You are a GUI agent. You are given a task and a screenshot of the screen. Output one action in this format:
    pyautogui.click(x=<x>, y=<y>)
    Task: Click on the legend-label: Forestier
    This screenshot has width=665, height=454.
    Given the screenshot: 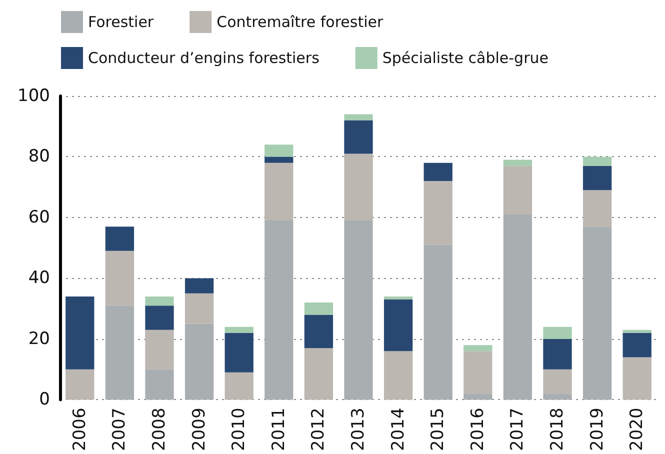 What is the action you would take?
    pyautogui.click(x=121, y=22)
    